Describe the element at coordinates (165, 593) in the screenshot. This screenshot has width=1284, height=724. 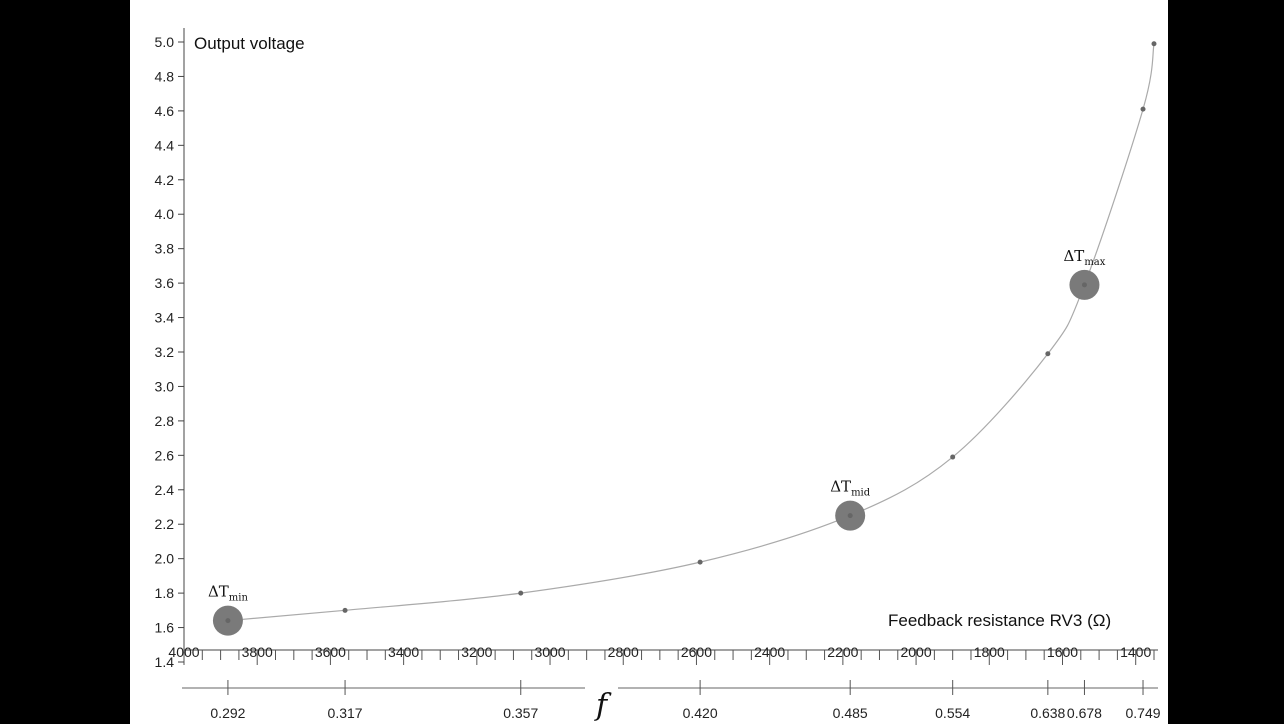
I see `y-tick-label: 1.8` at that location.